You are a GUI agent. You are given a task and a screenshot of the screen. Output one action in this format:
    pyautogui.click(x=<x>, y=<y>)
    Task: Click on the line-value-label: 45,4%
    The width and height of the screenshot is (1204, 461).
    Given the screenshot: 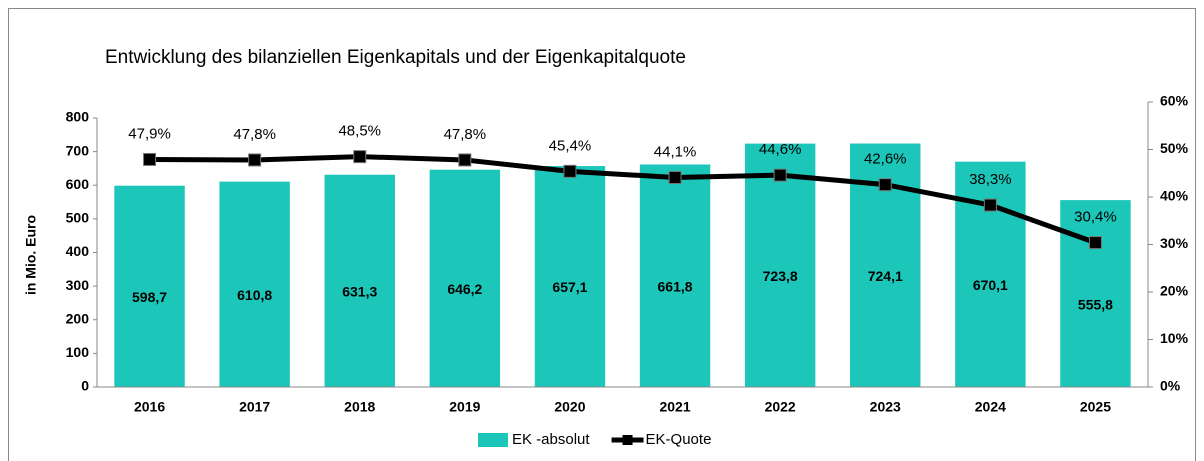 What is the action you would take?
    pyautogui.click(x=570, y=145)
    